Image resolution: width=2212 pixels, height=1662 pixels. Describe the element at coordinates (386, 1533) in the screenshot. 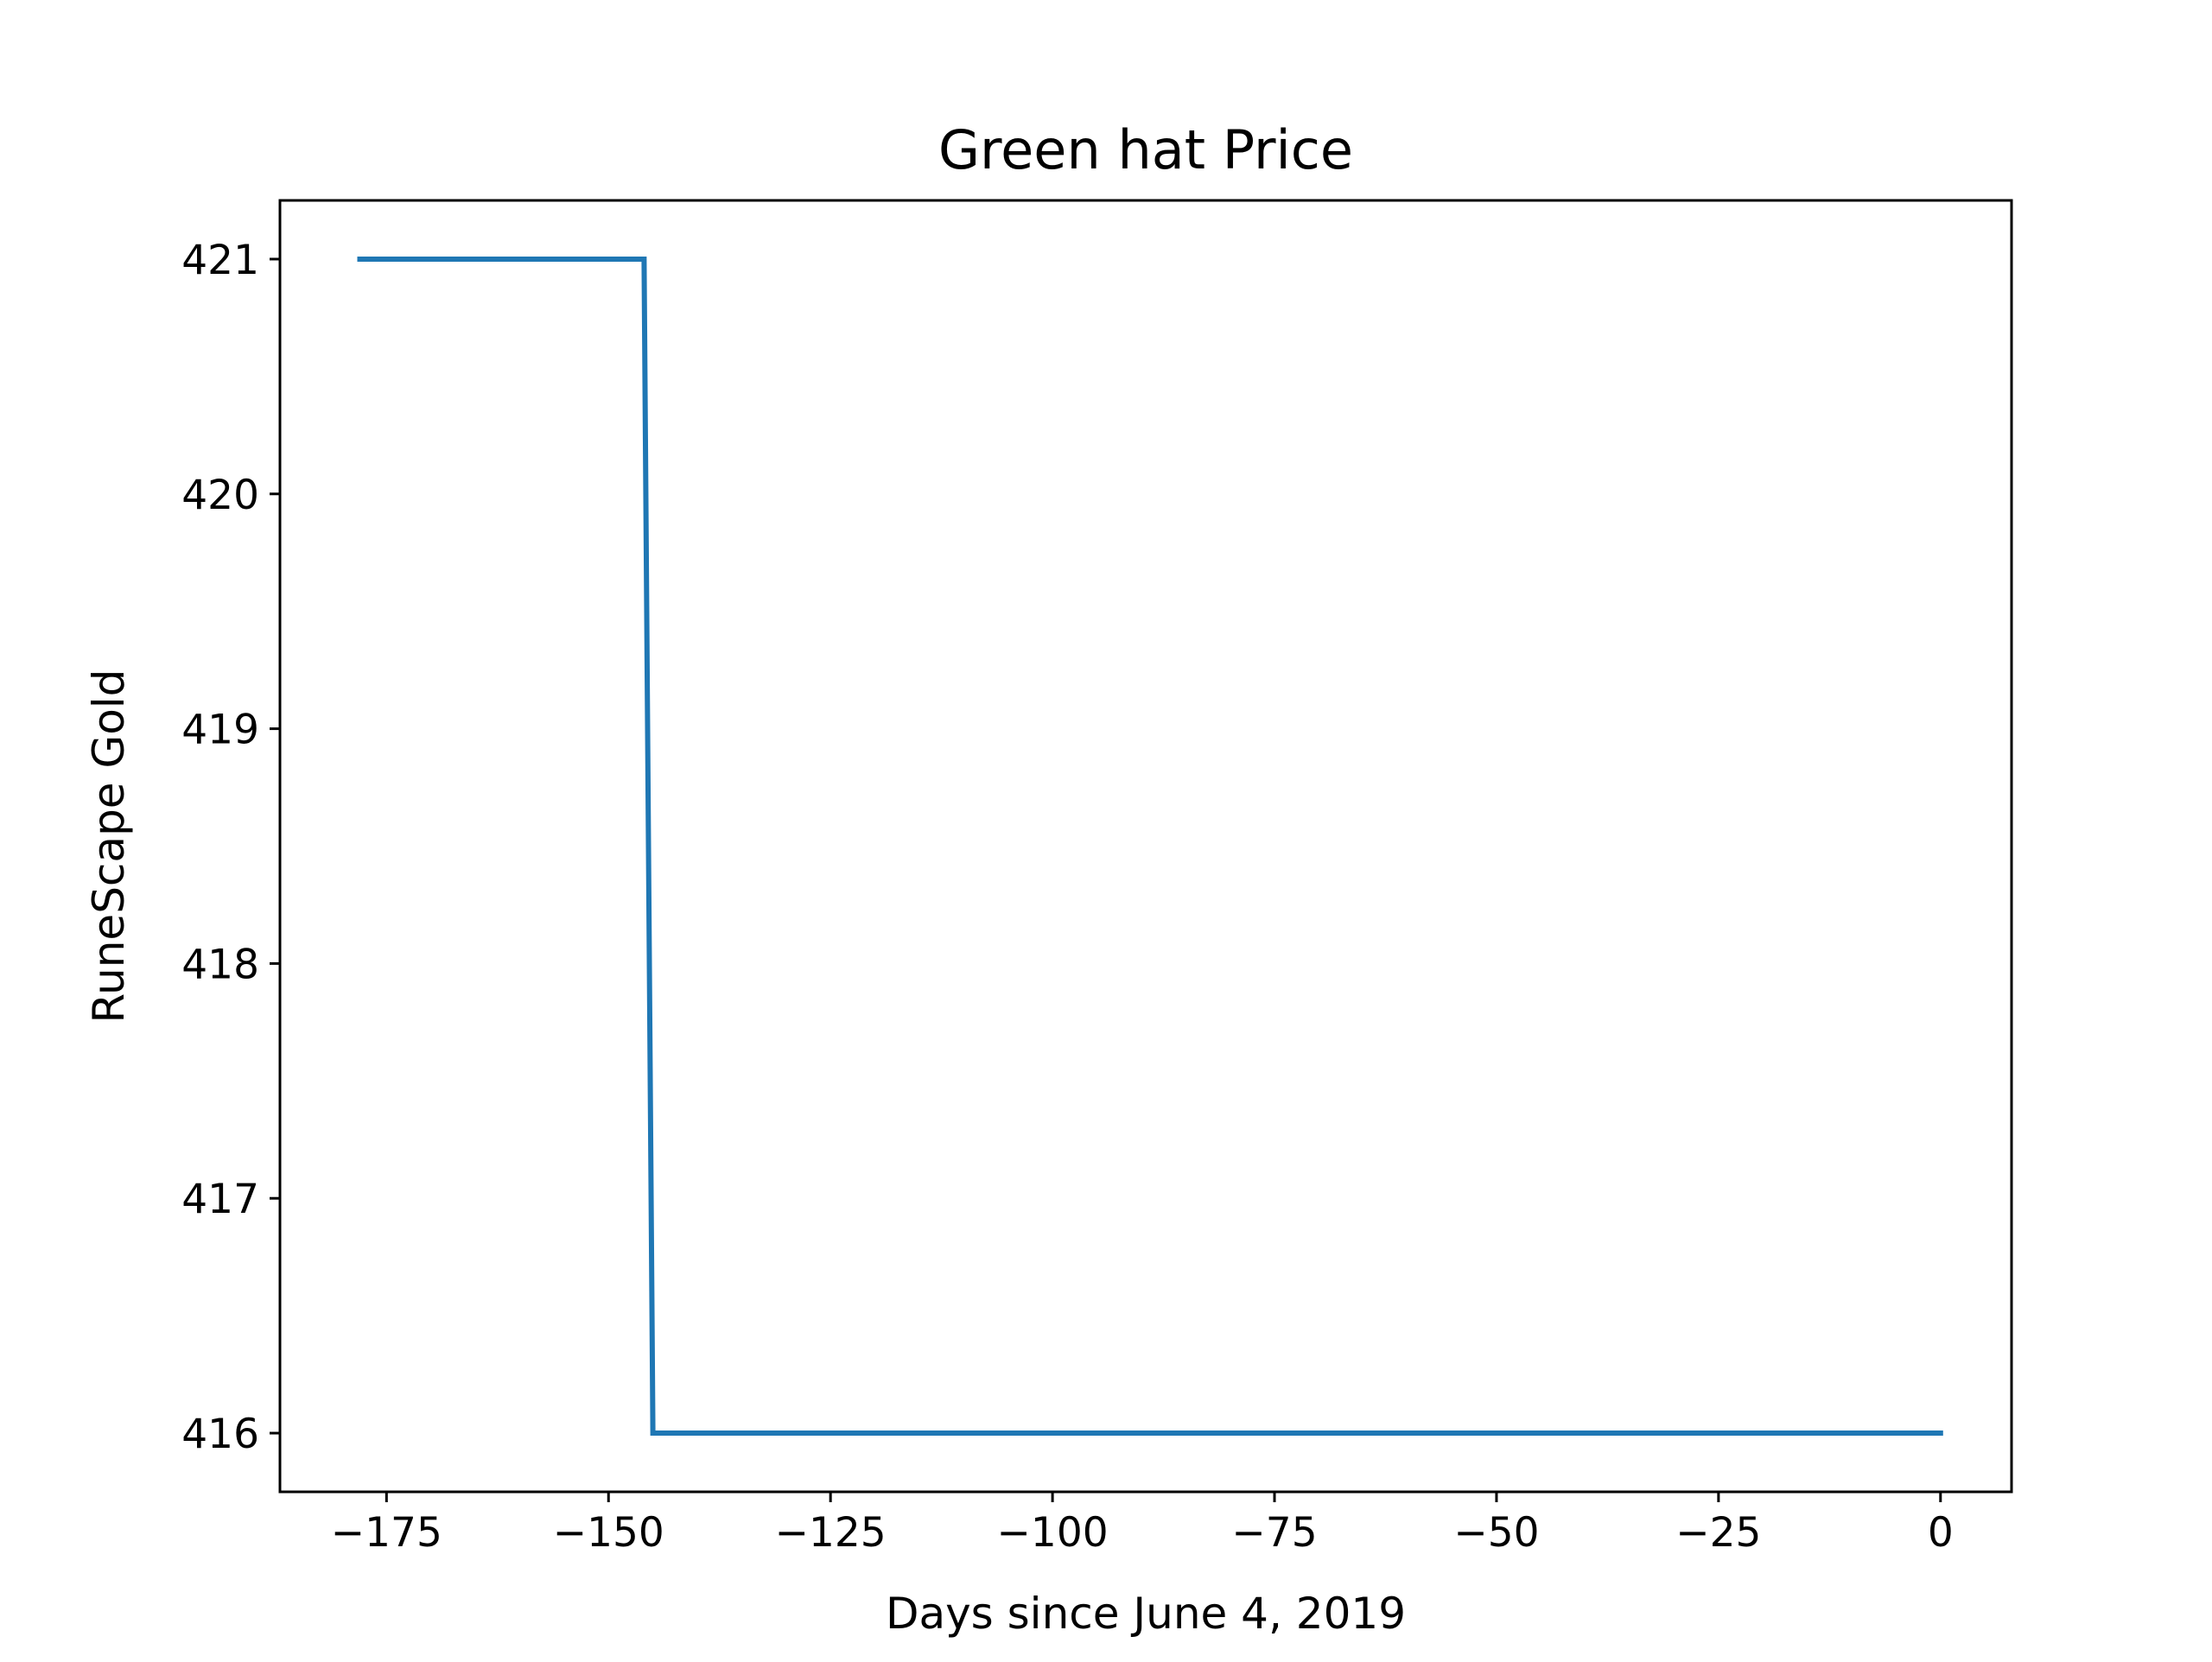

I see `x-tick-label: −175` at that location.